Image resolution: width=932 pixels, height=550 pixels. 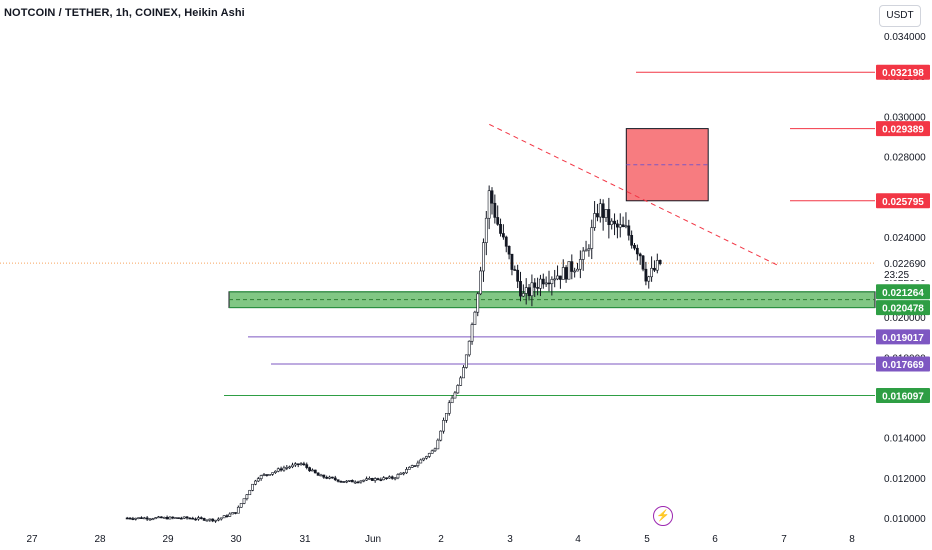 I want to click on price-label-text: 0.032198, so click(x=903, y=73).